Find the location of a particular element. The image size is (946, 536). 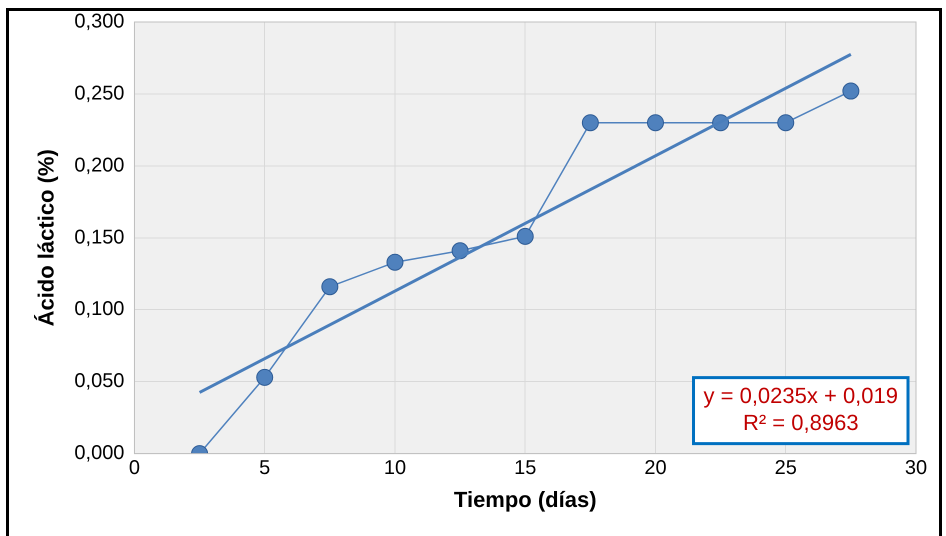

y-tick-label: 0,300 is located at coordinates (99, 21).